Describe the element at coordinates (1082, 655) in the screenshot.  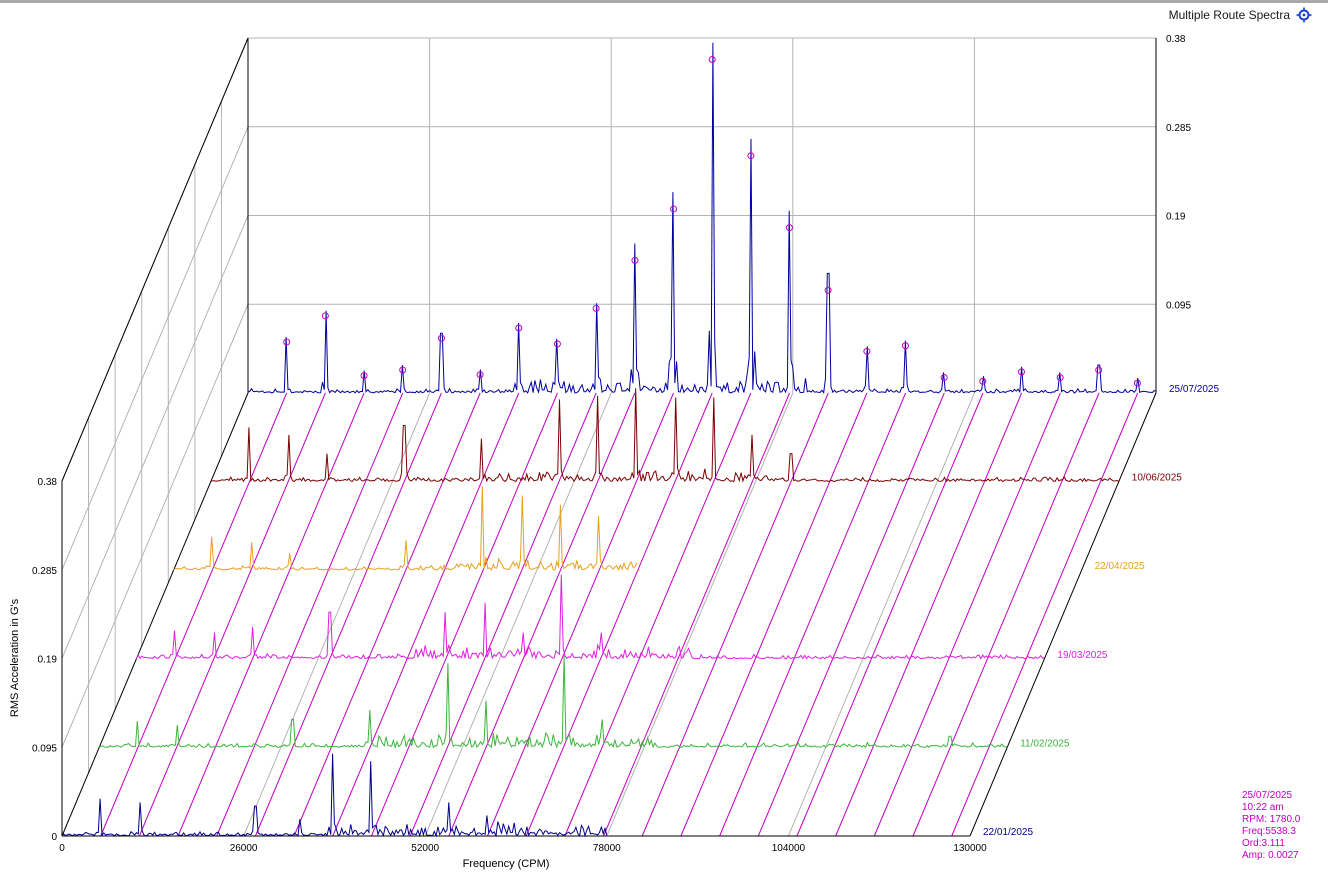
I see `series-date-label: 19/03/2025` at that location.